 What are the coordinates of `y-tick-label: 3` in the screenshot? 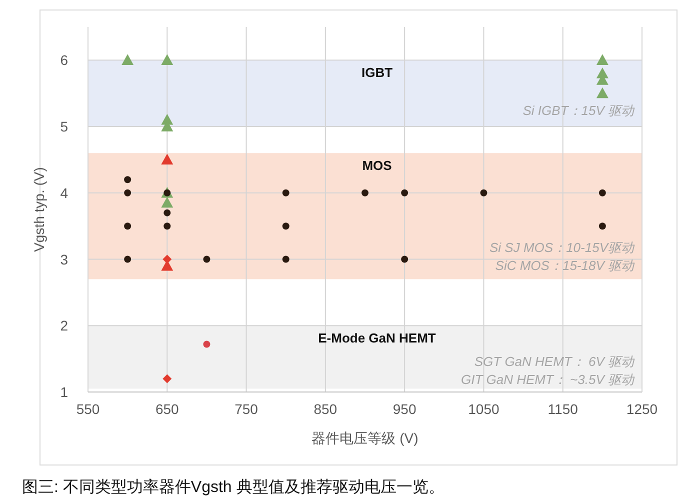 It's located at (64, 259).